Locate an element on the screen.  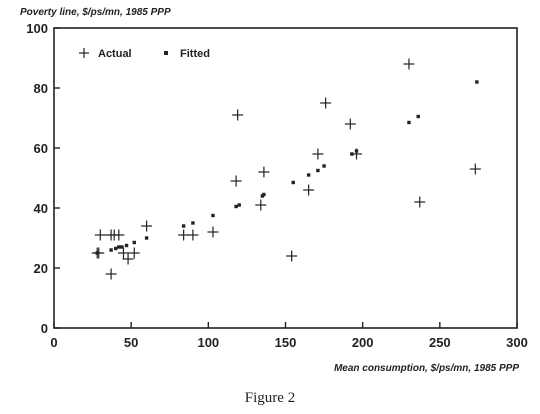
y-axis-title: Poverty line, $/ps/mn, 1985 PPP is located at coordinates (95, 12).